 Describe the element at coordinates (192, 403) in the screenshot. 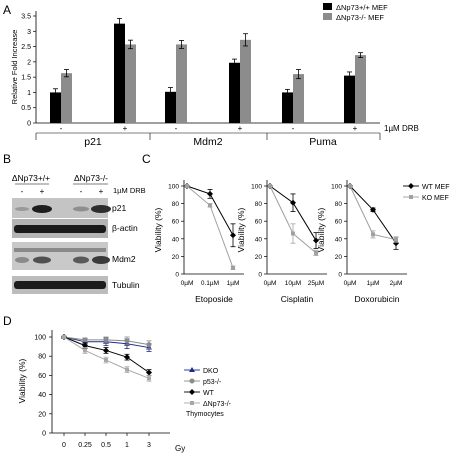

I see `legend-square-marker` at that location.